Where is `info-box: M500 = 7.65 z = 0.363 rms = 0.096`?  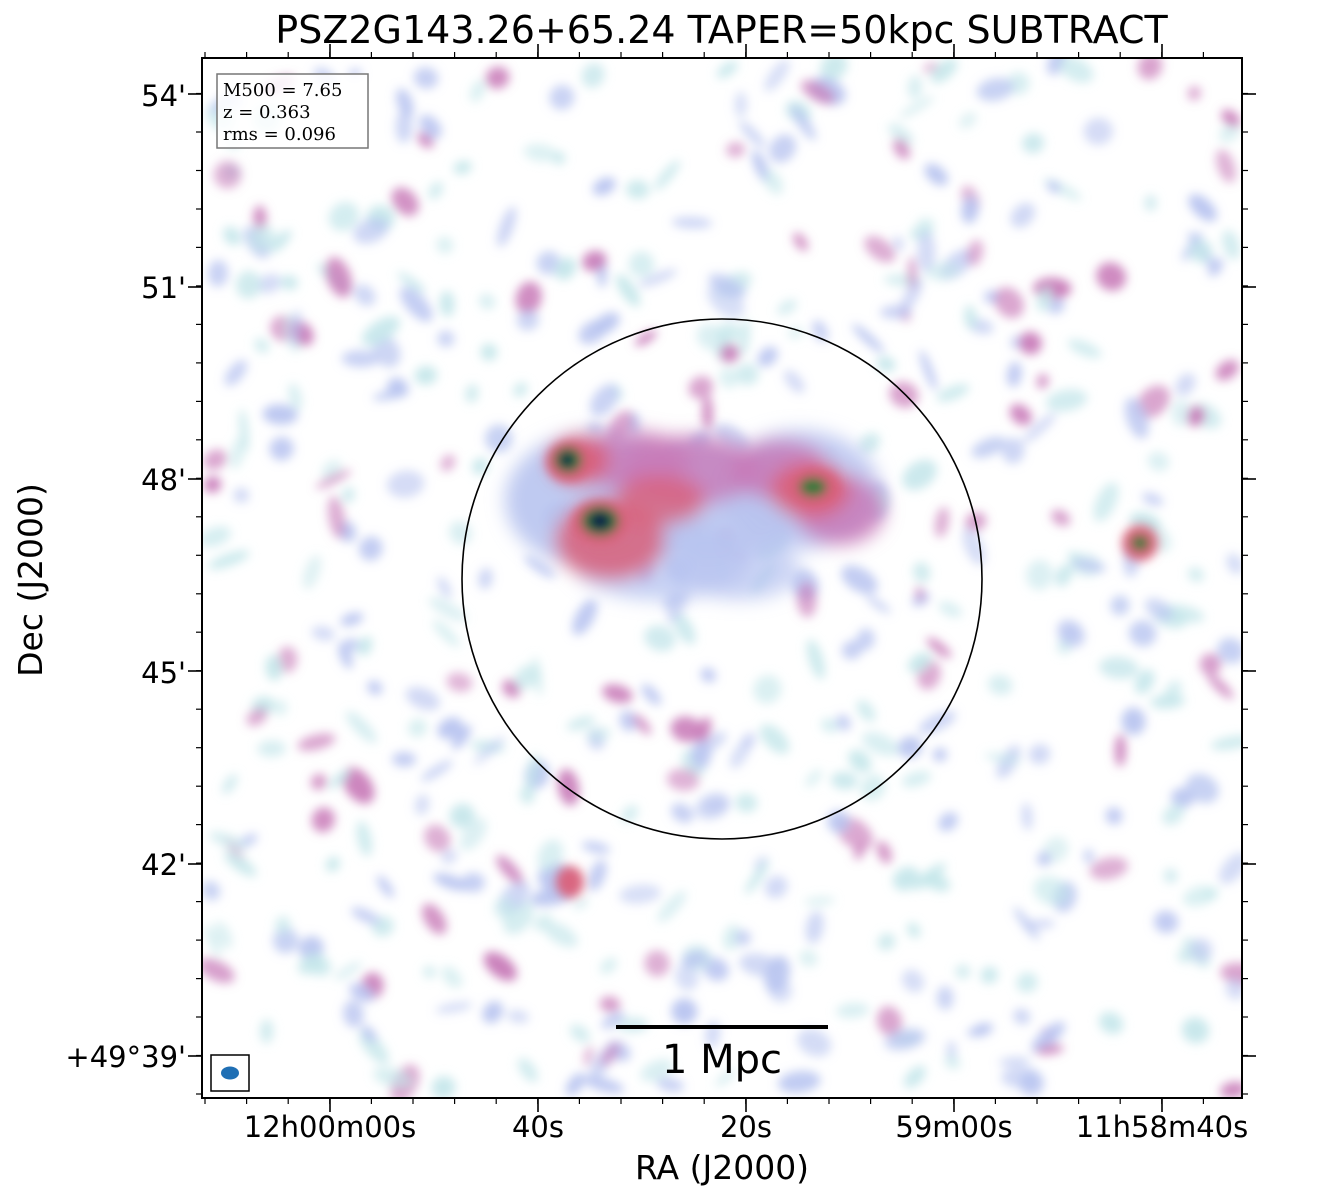
info-box: M500 = 7.65 z = 0.363 rms = 0.096 is located at coordinates (292, 111).